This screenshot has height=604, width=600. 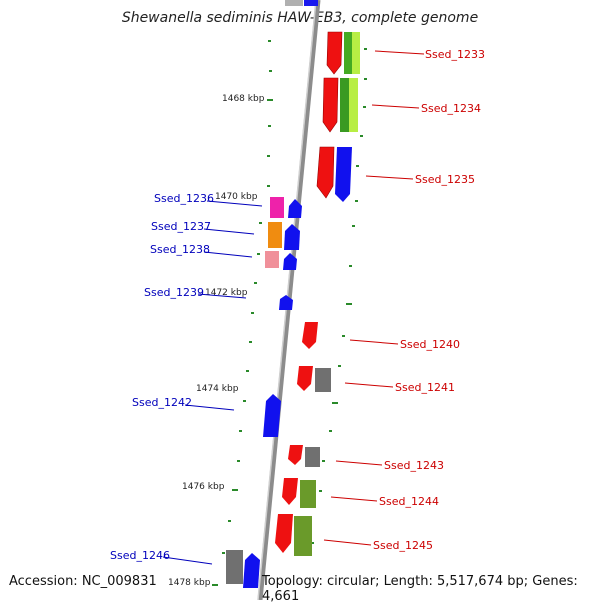 I want to click on kbp-label: 1476 kbp, so click(x=203, y=487).